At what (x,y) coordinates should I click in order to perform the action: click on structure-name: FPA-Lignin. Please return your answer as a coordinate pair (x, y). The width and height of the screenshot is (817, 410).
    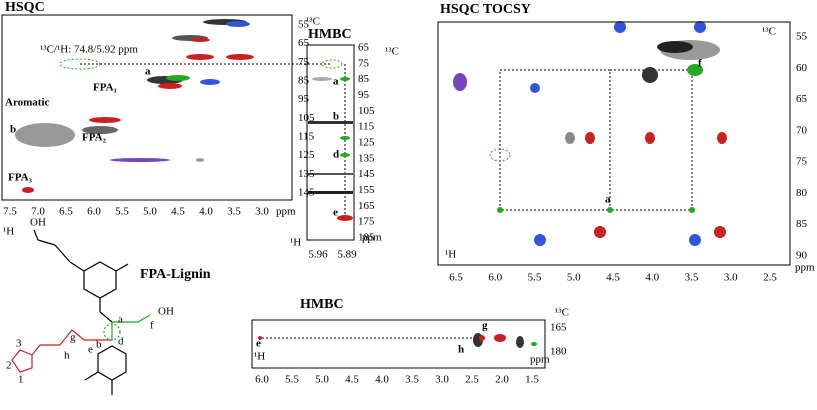
    Looking at the image, I should click on (175, 274).